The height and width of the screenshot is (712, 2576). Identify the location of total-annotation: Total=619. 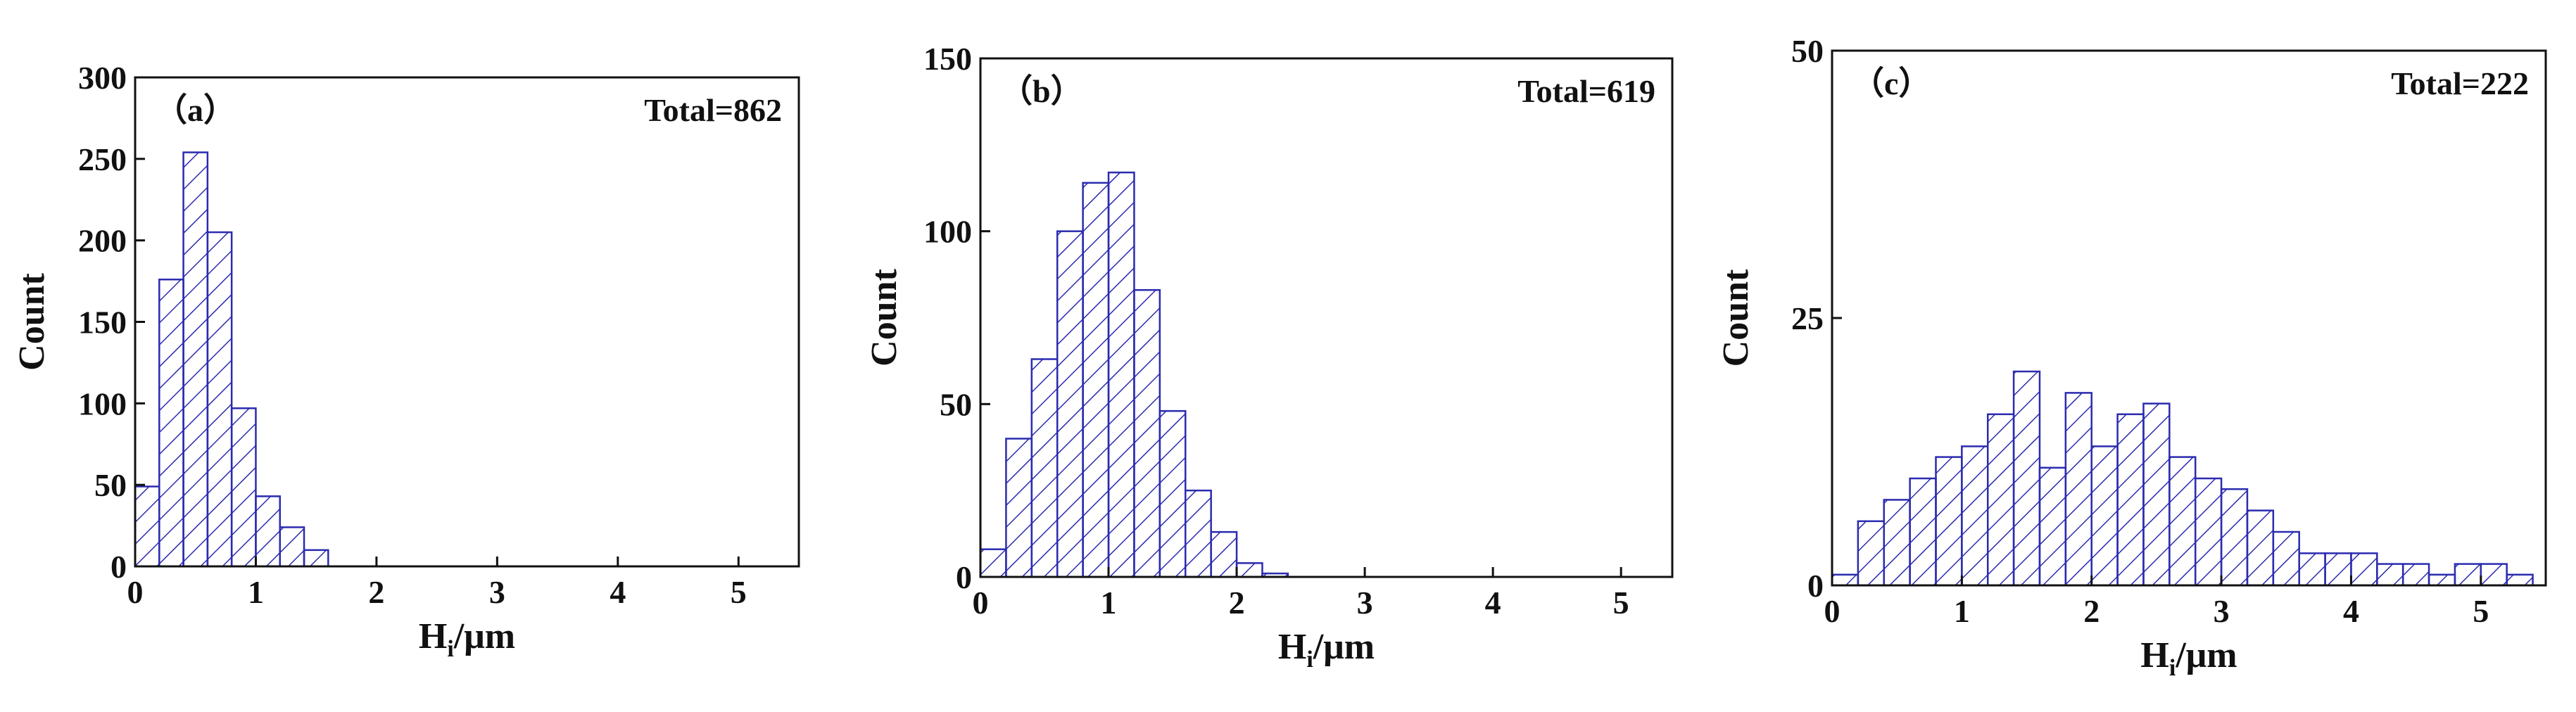
(1586, 91).